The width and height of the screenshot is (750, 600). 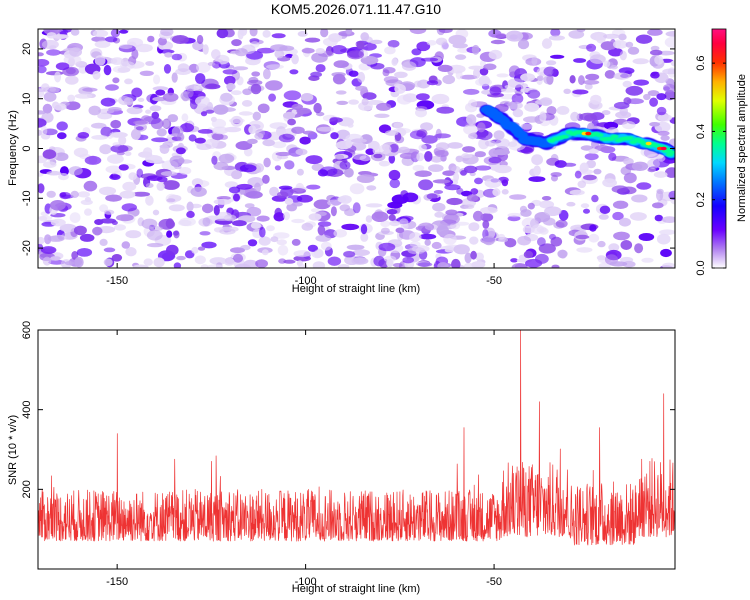 What do you see at coordinates (701, 62) in the screenshot?
I see `colorbar-tick-label: 0.6` at bounding box center [701, 62].